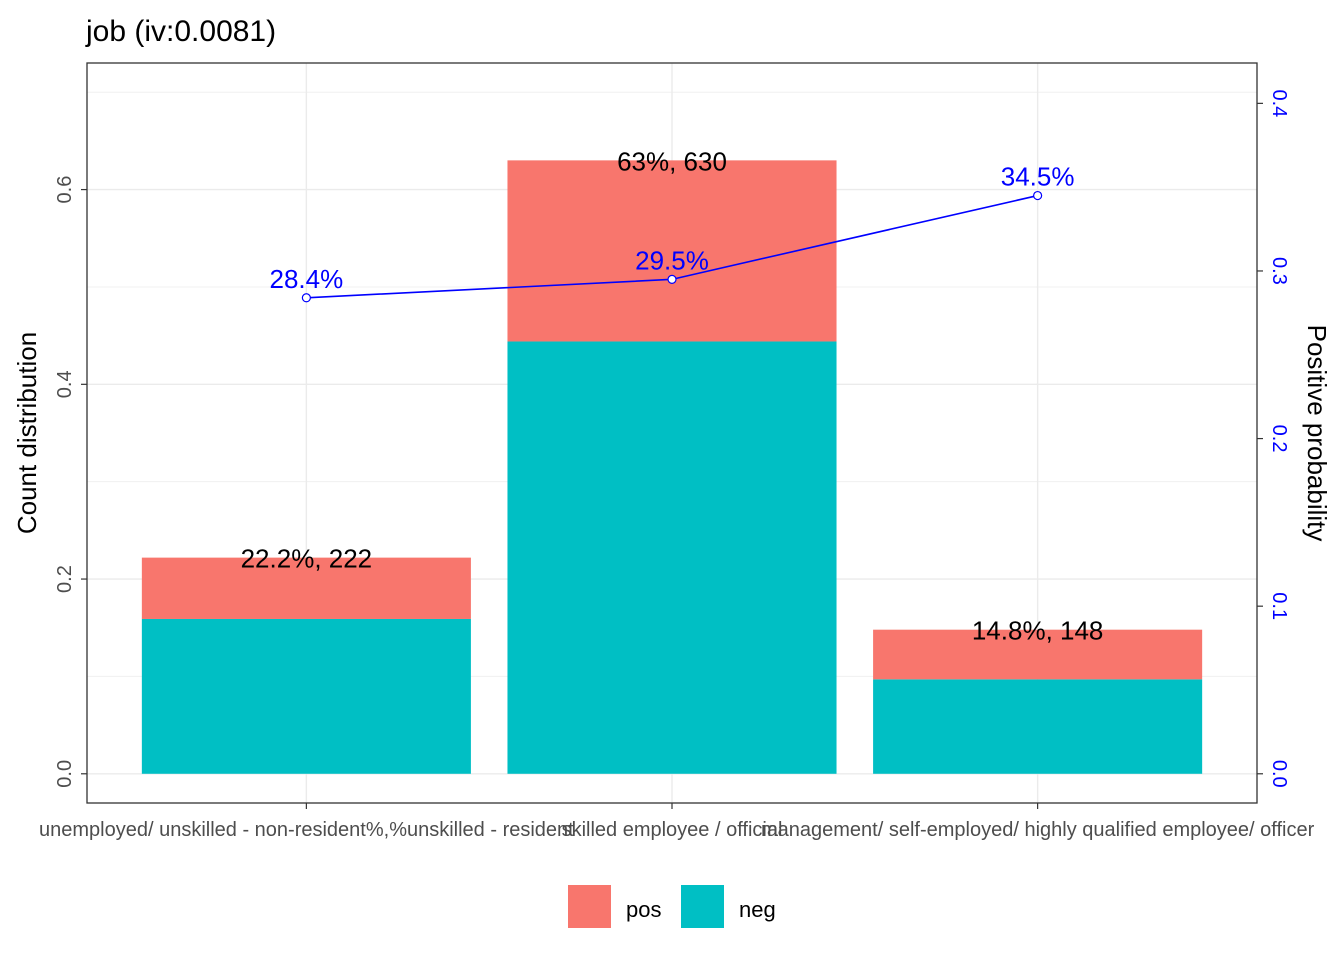  What do you see at coordinates (643, 909) in the screenshot?
I see `legend-label-pos: pos` at bounding box center [643, 909].